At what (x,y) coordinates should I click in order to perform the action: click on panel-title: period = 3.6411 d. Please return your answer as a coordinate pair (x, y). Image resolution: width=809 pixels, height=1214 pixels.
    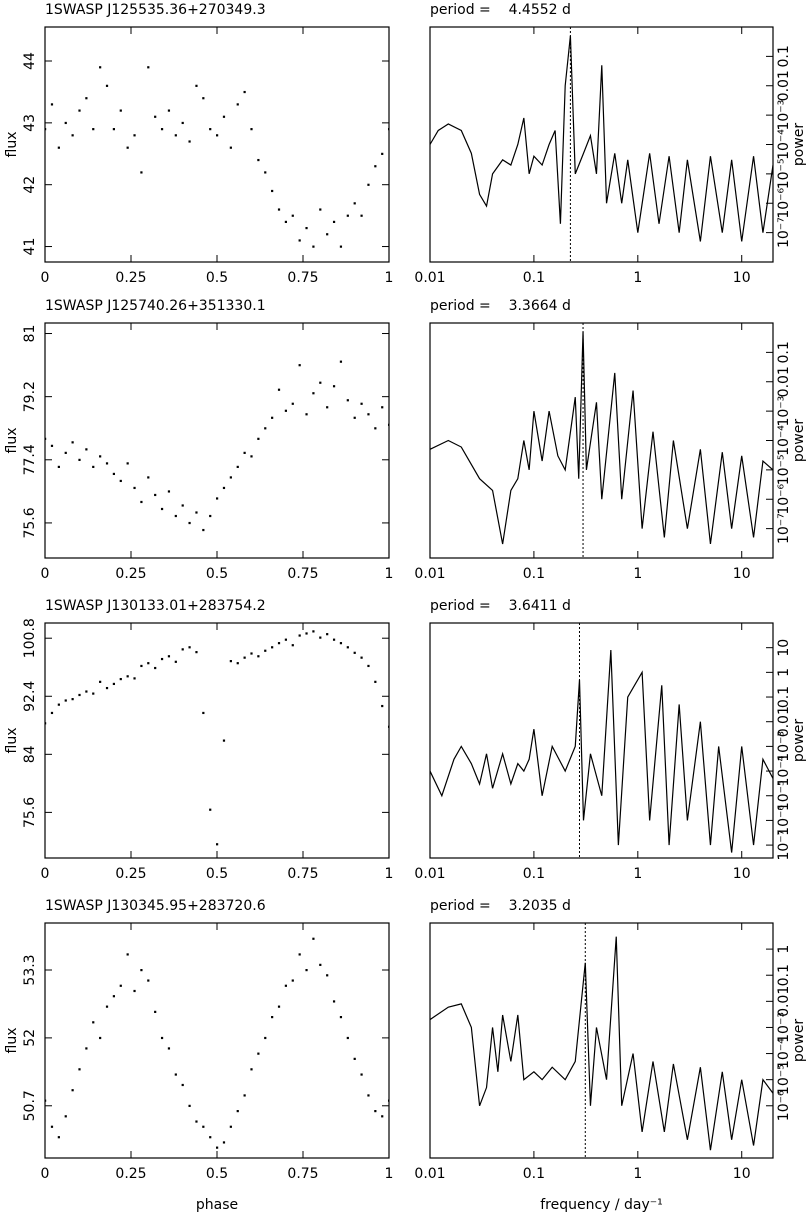
    Looking at the image, I should click on (500, 606).